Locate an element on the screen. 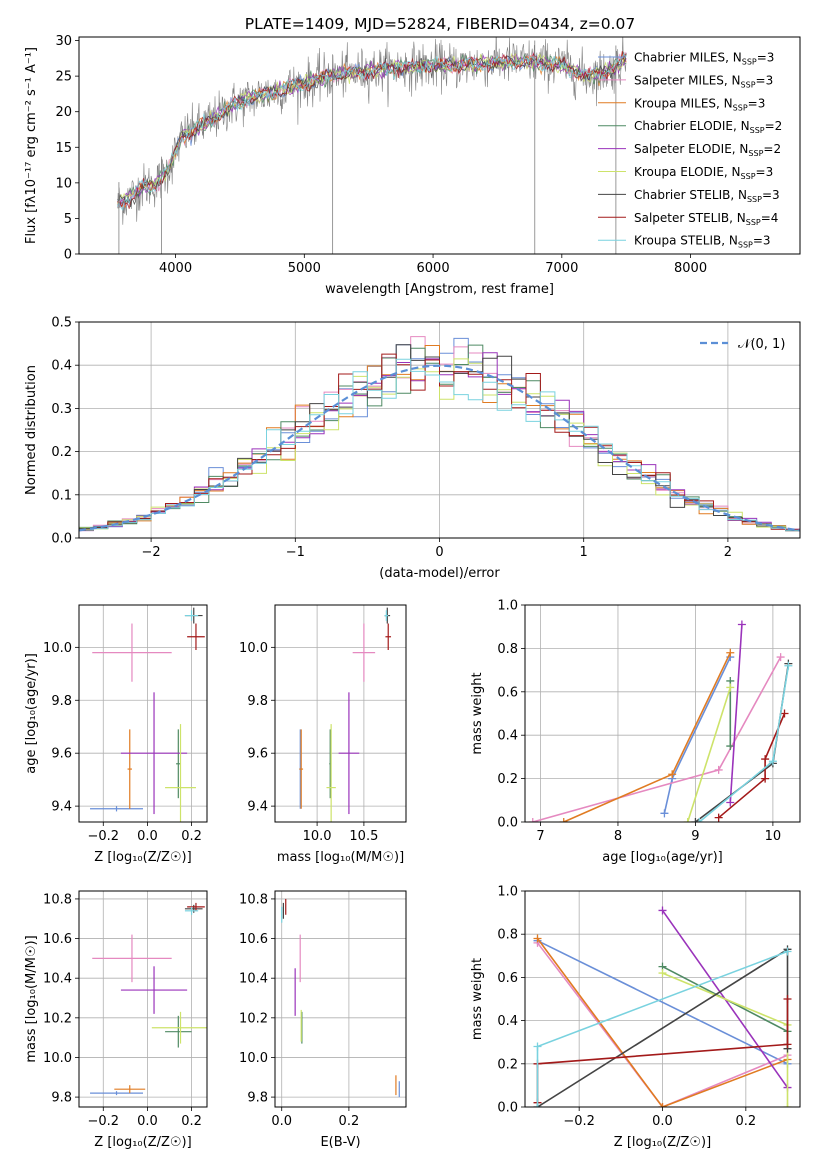 The width and height of the screenshot is (819, 1170). legend-entry: Chabrier MILES, NSSP=3 is located at coordinates (704, 59).